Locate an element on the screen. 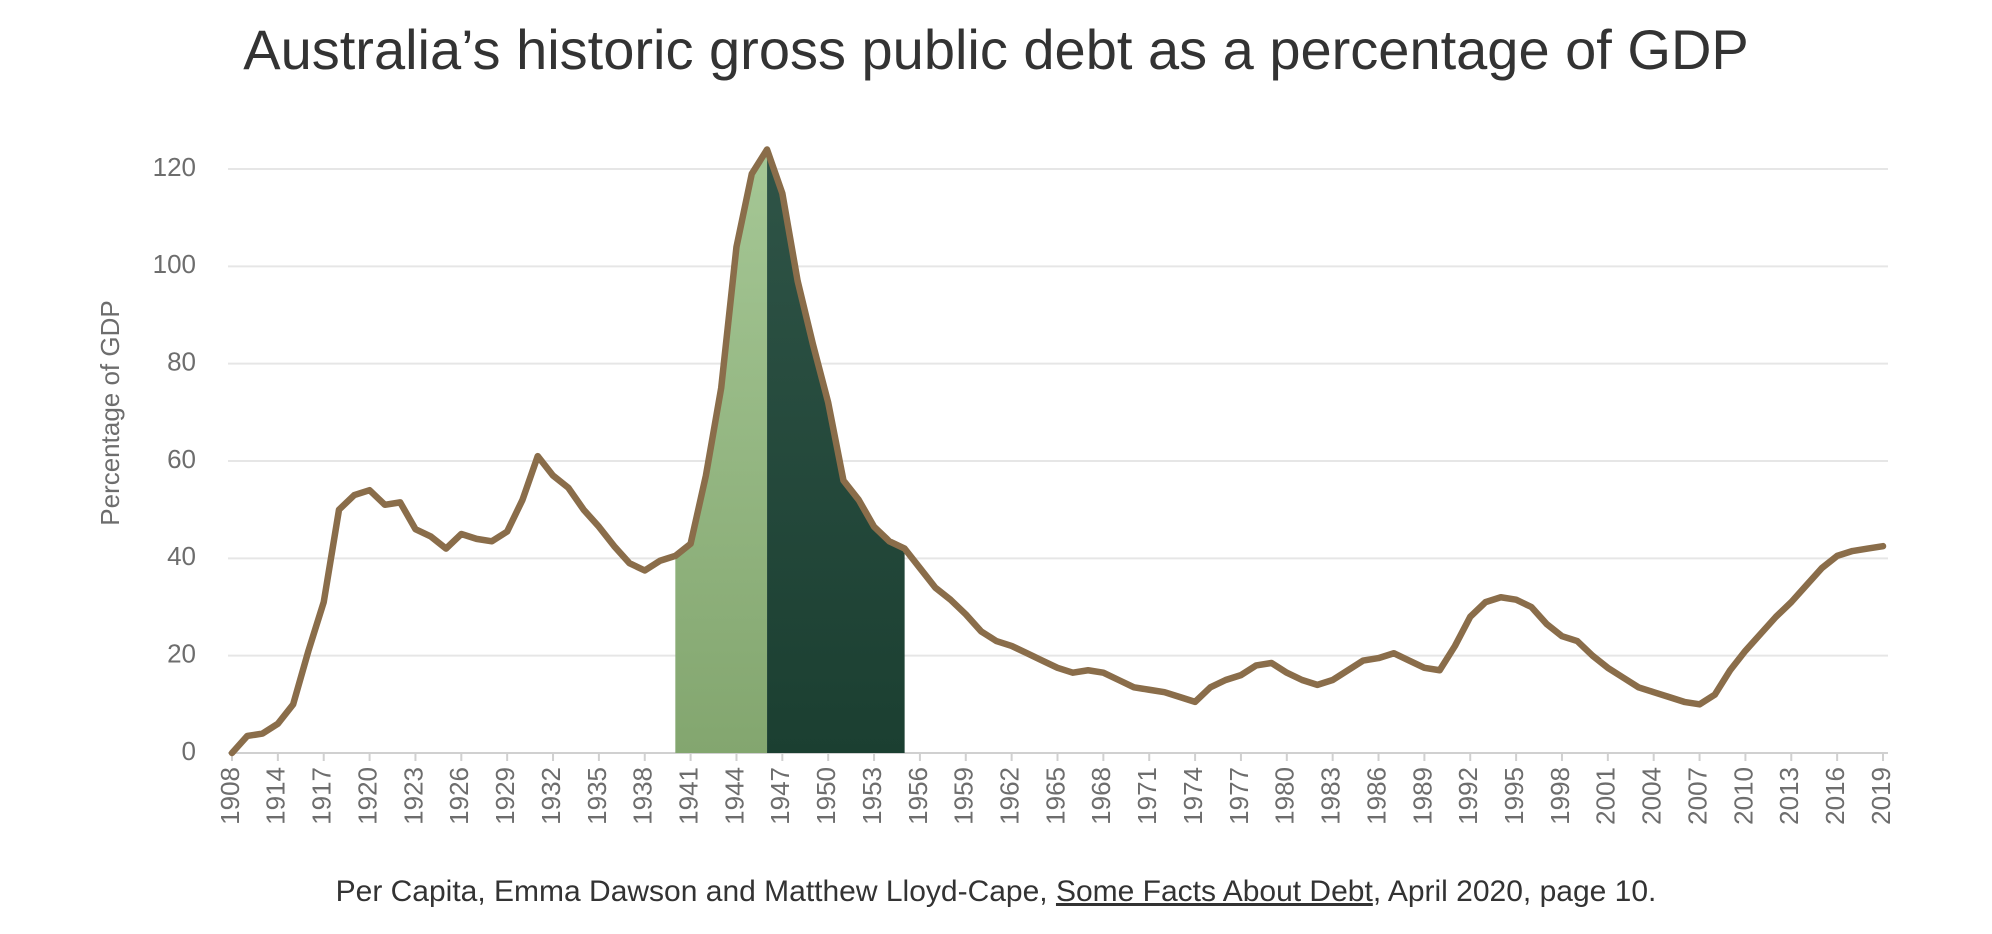 The image size is (1992, 934). x-tick-label: 1974 is located at coordinates (1193, 796).